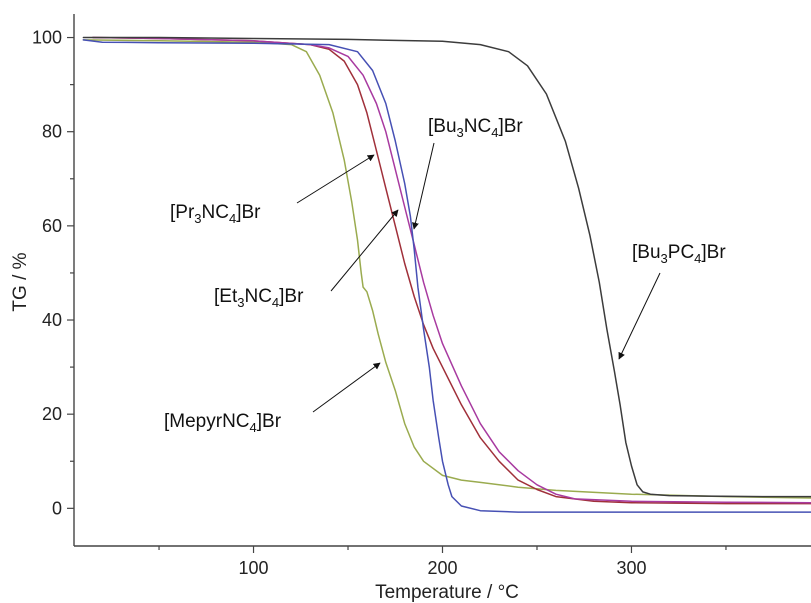  I want to click on annotation-pr3-suffix: ]Br, so click(248, 212).